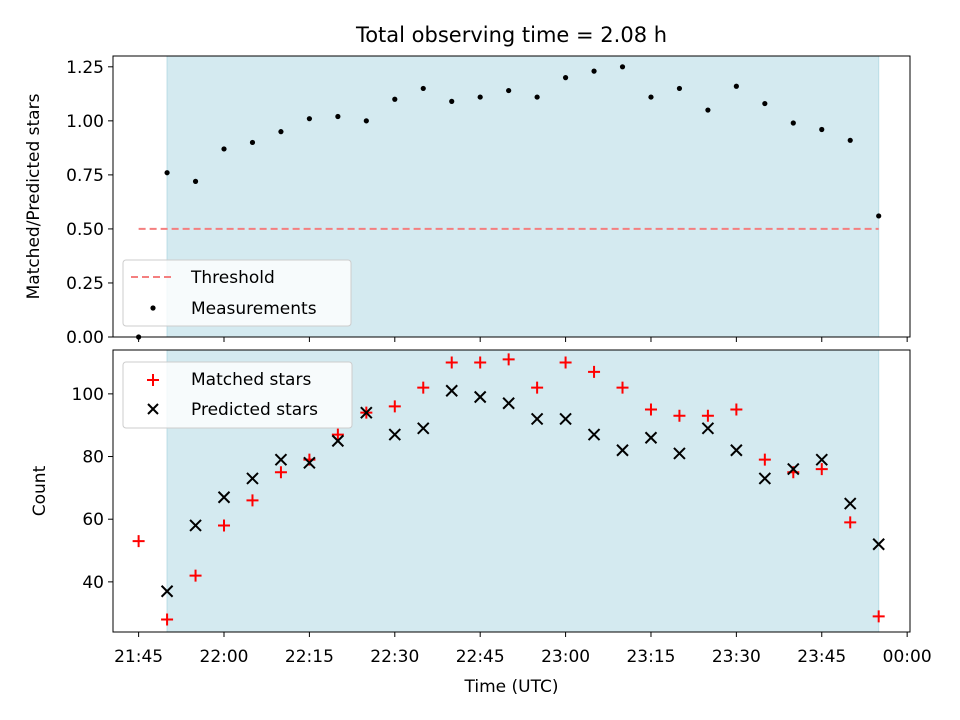 The width and height of the screenshot is (960, 720). I want to click on x-tick-label: 00:00, so click(907, 657).